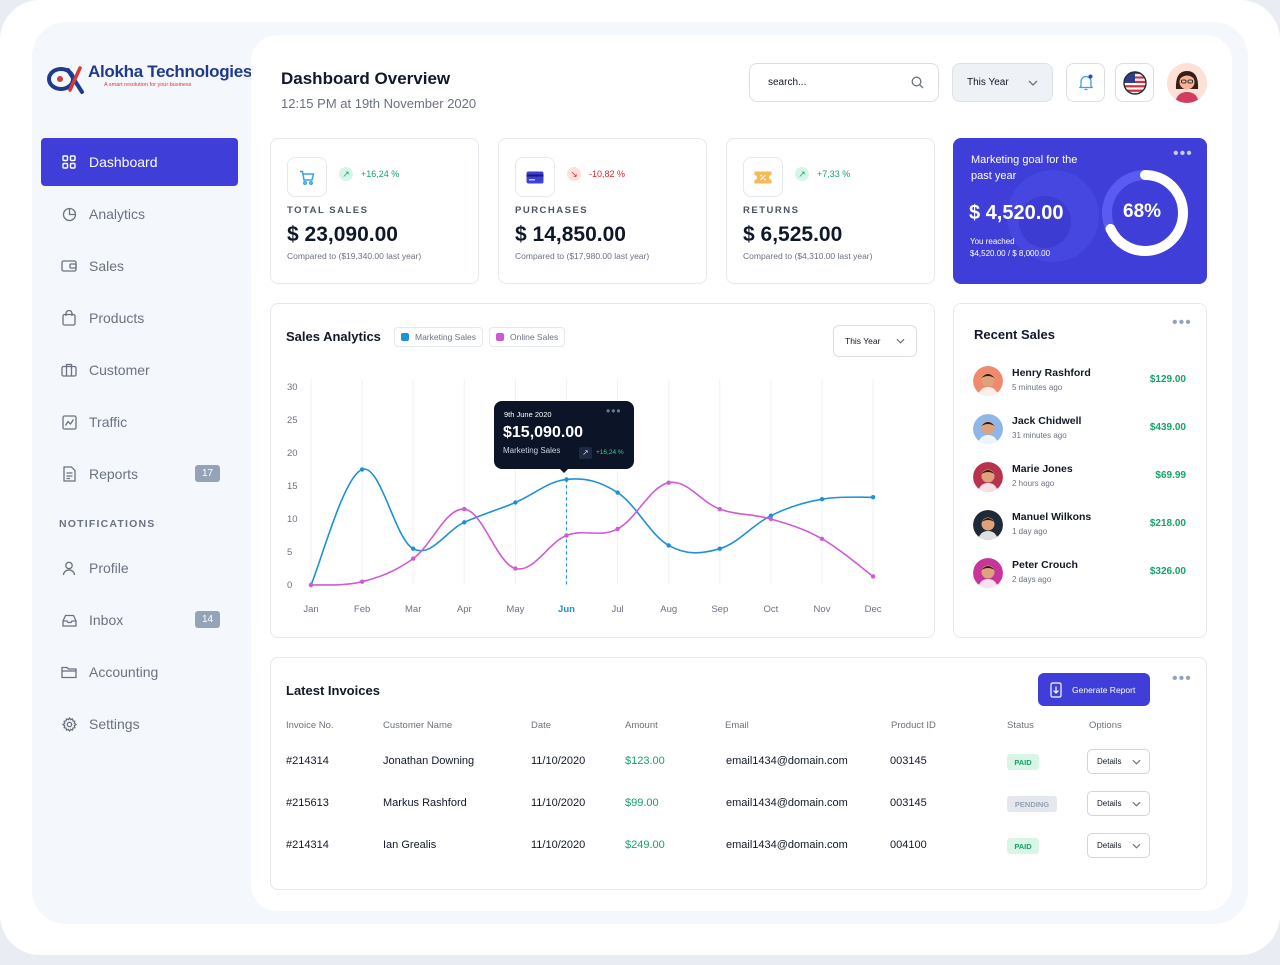 This screenshot has width=1280, height=965. I want to click on inbox-count-badge: 14, so click(207, 619).